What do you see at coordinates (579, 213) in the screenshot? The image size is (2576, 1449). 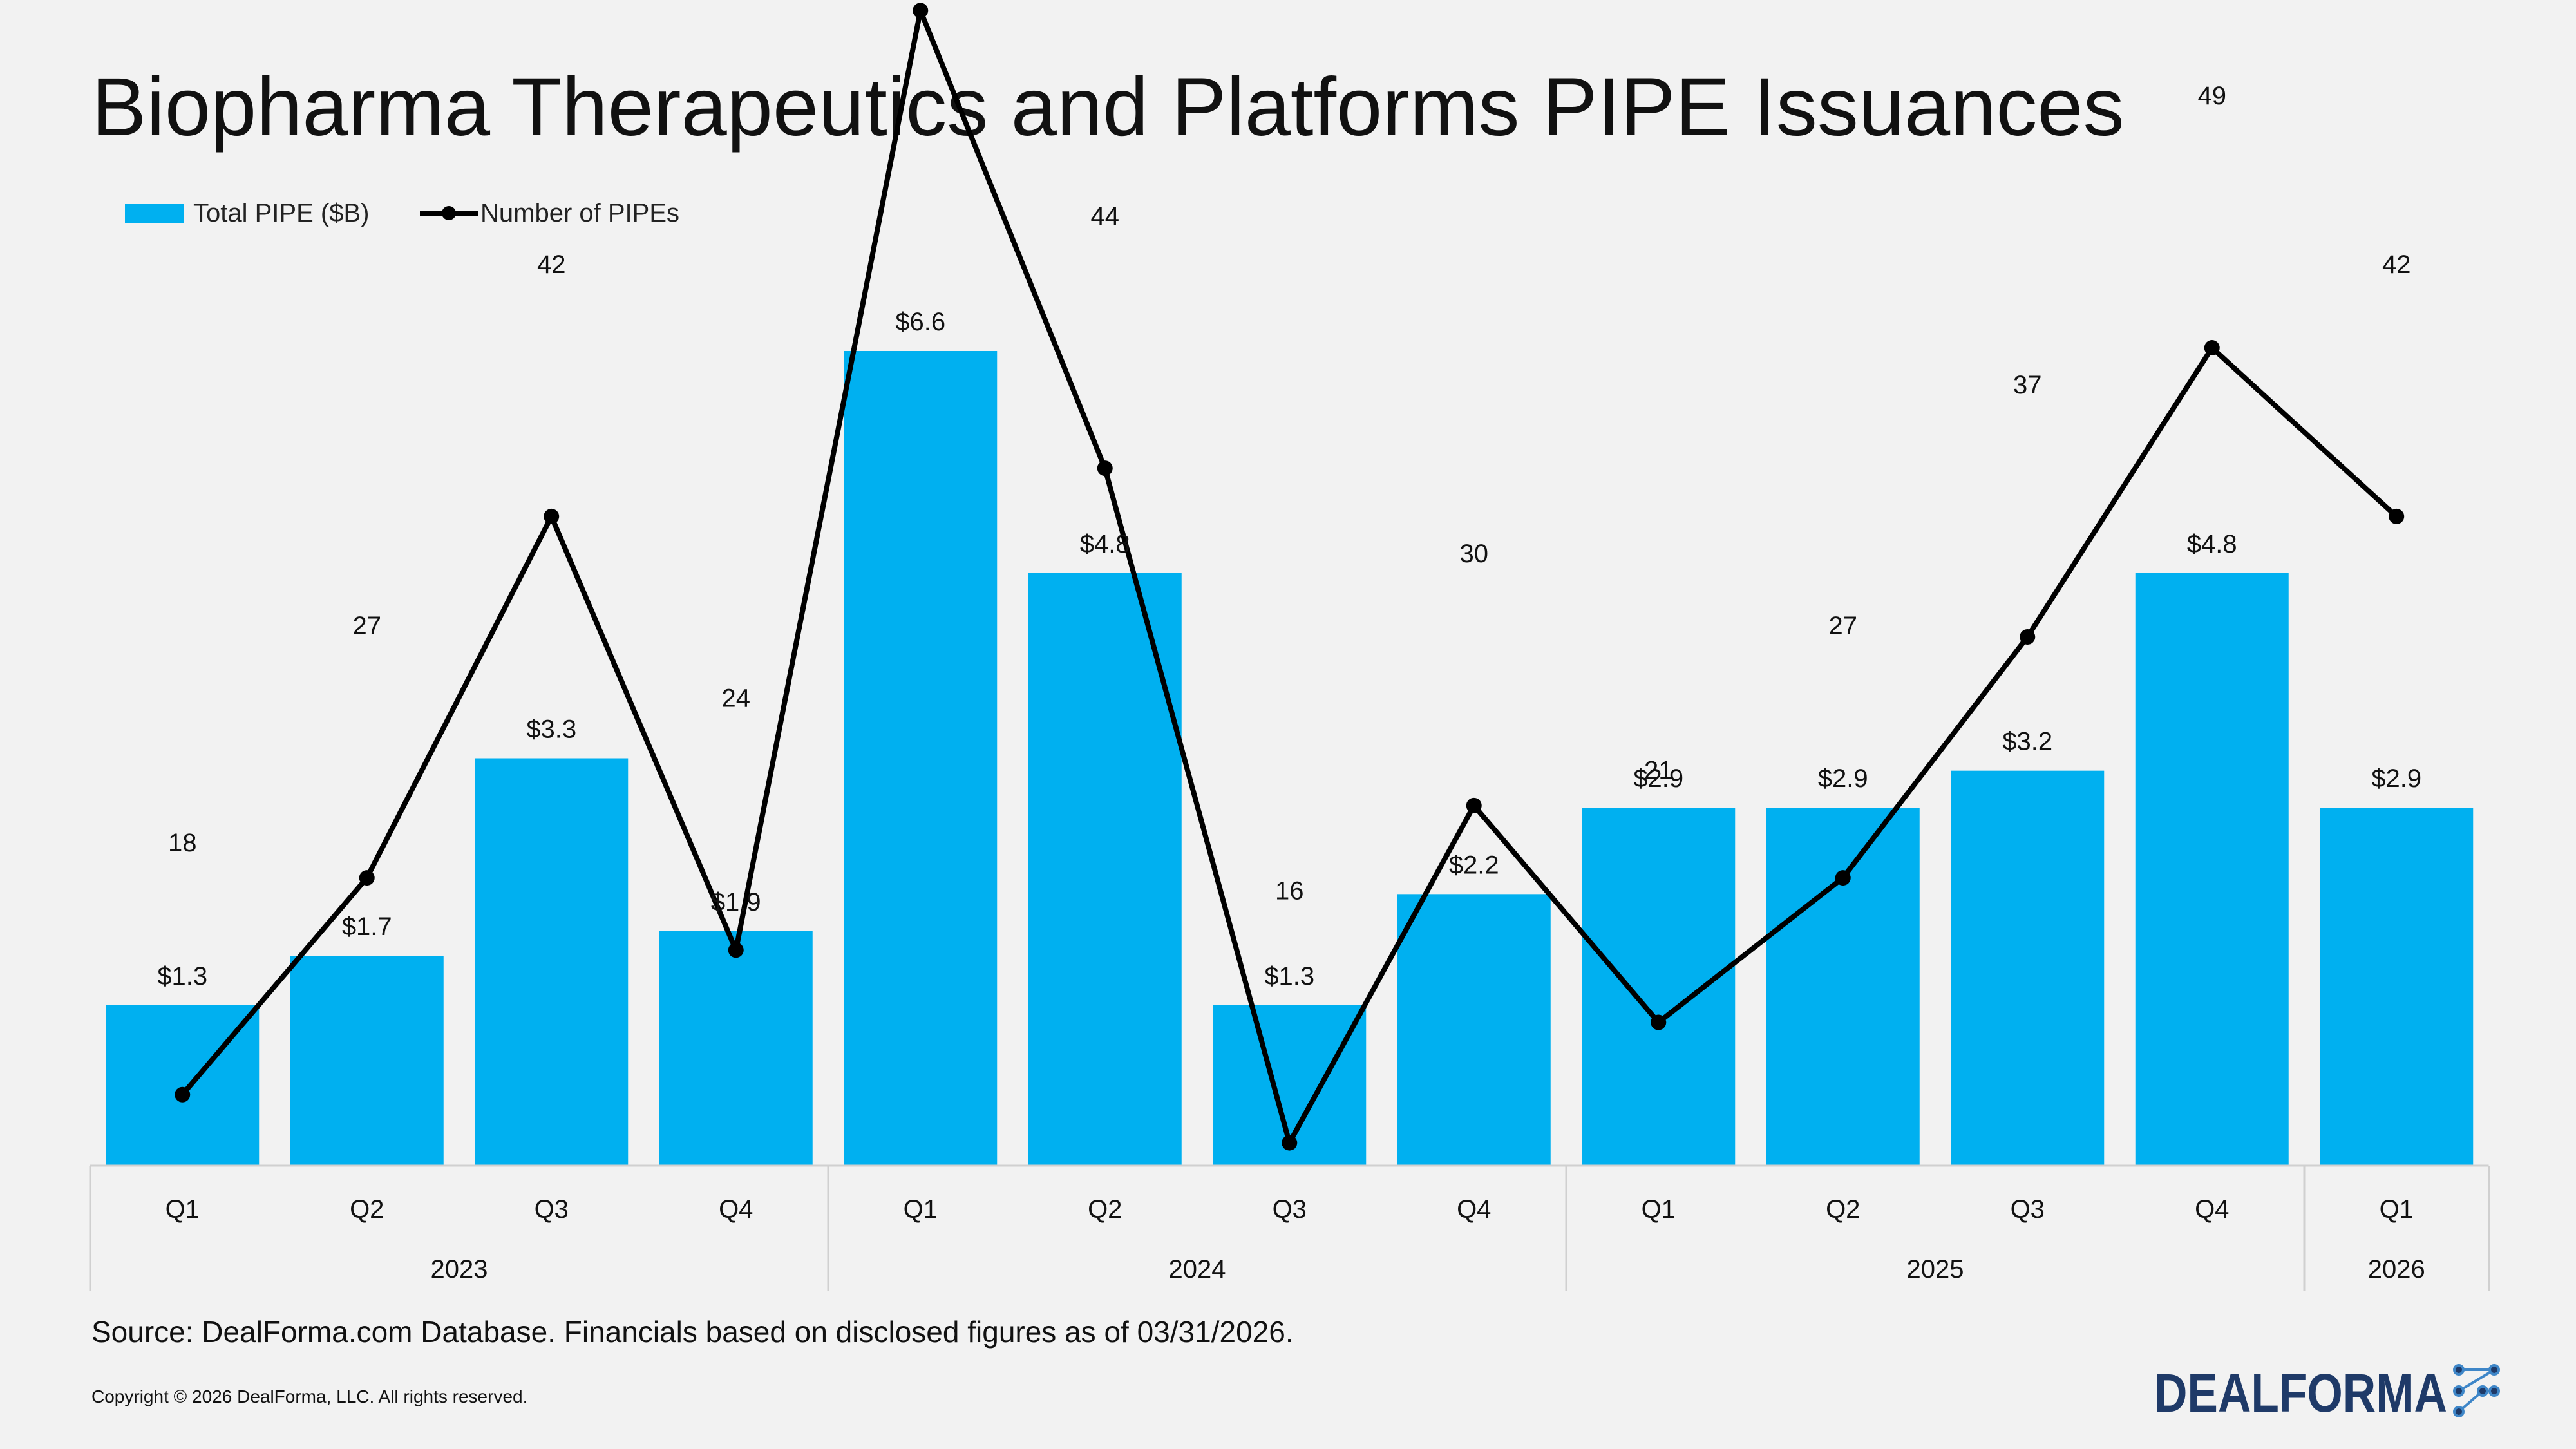 I see `legend-line-label: Number of PIPEs` at bounding box center [579, 213].